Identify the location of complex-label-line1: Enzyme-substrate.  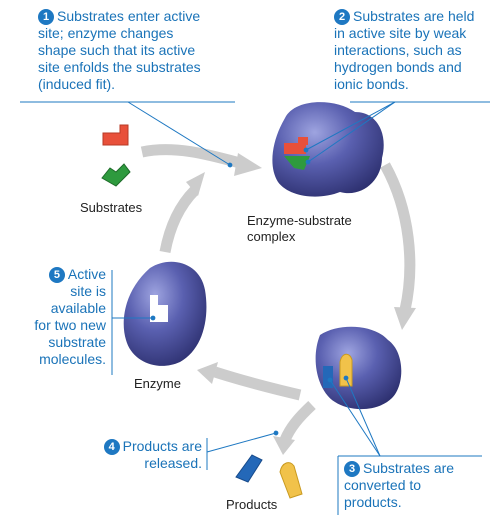
(299, 220).